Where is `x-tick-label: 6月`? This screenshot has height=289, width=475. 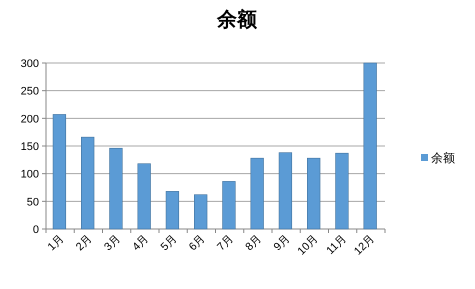 x-tick-label: 6月 is located at coordinates (197, 243).